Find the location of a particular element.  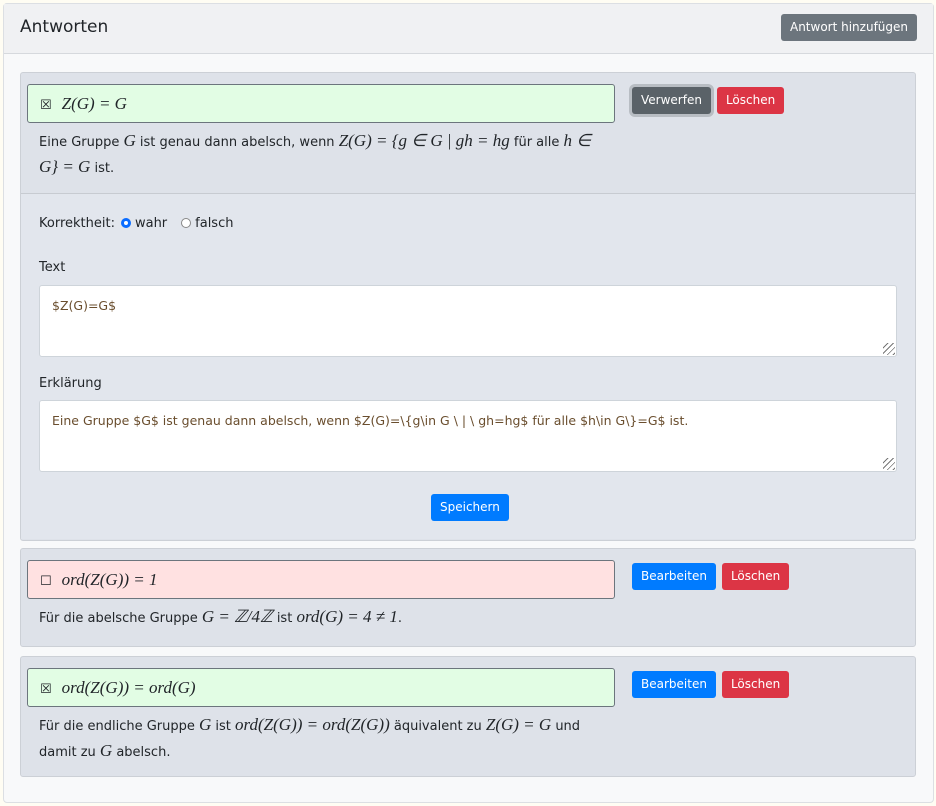

text-segment: Für die abelsche Gruppe is located at coordinates (120, 618).